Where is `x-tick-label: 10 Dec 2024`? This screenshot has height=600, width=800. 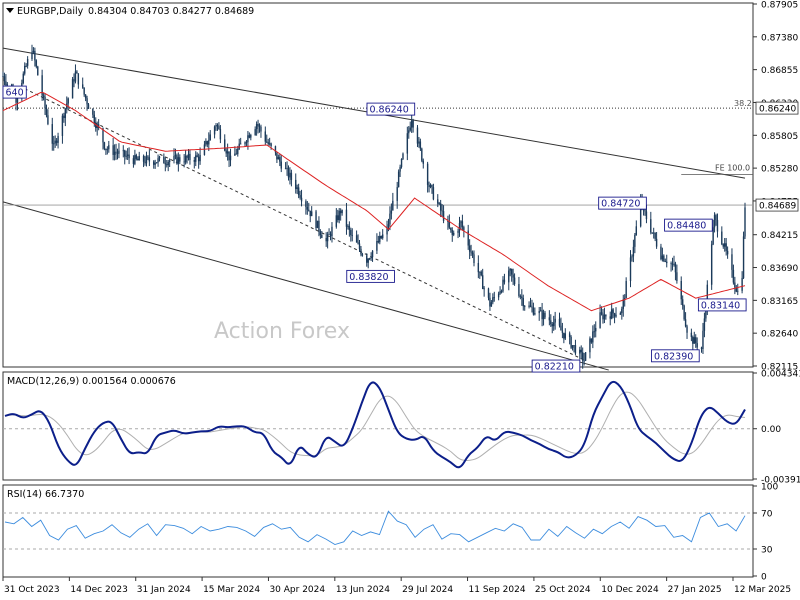
x-tick-label: 10 Dec 2024 is located at coordinates (630, 590).